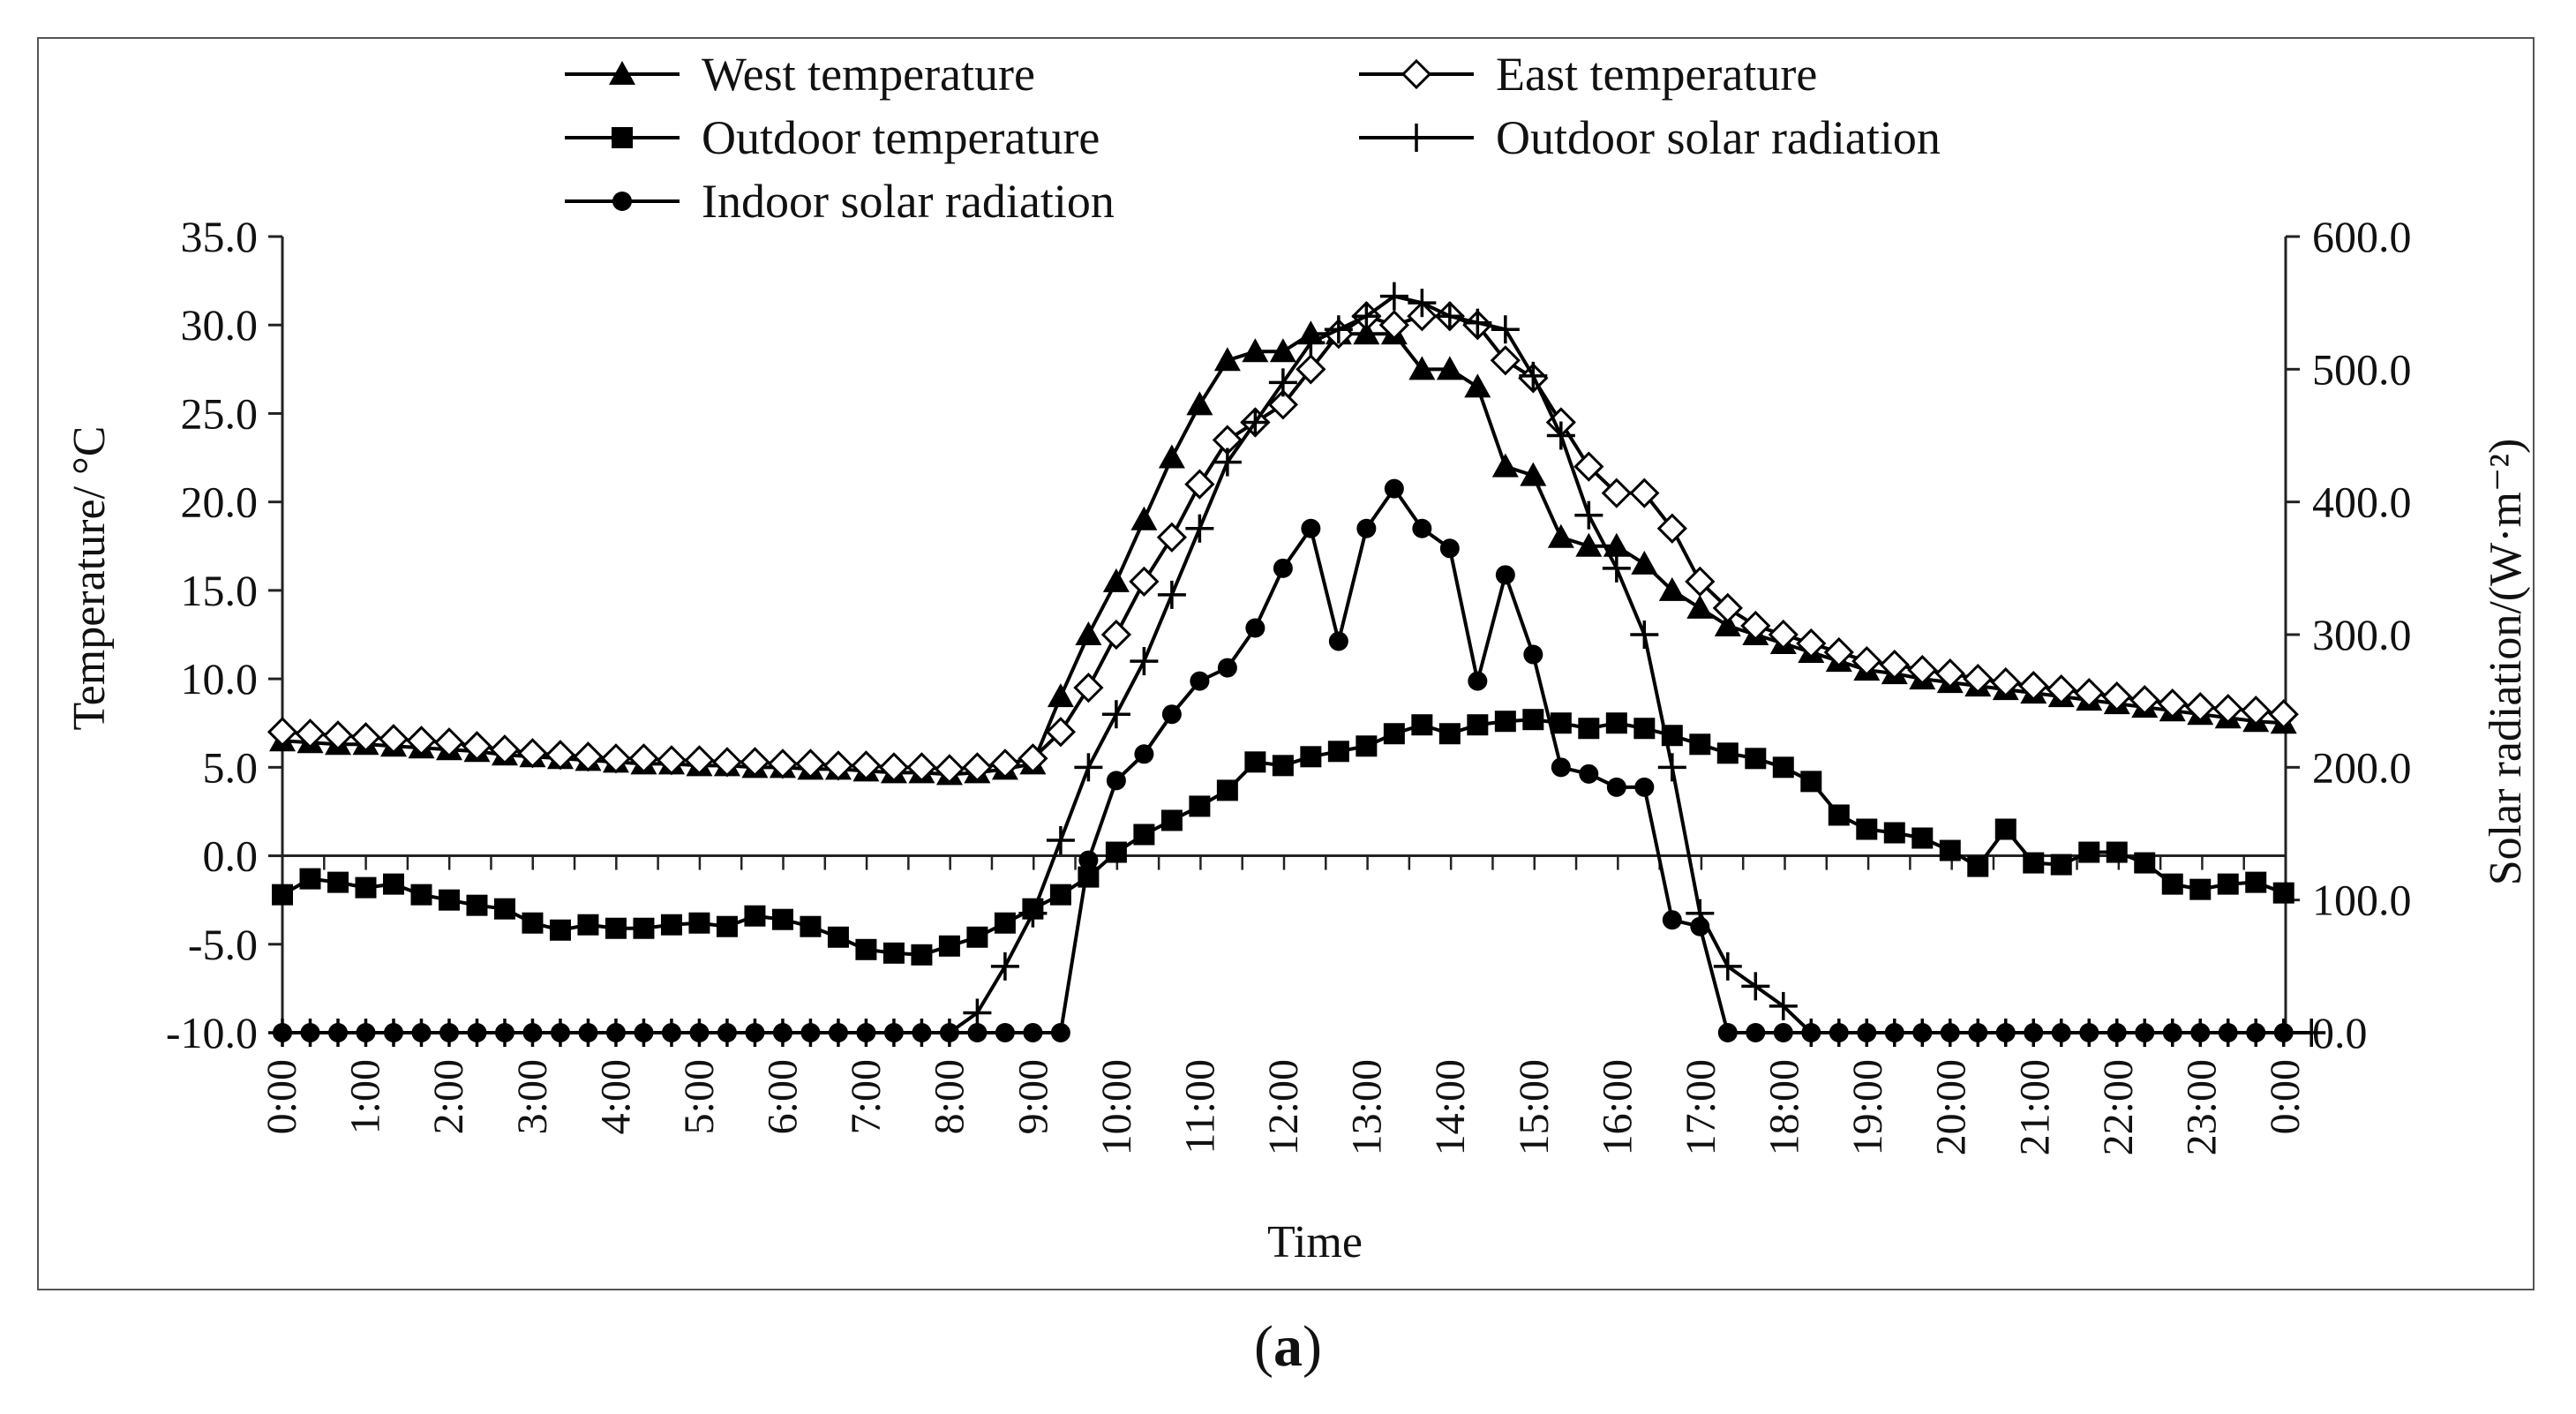  Describe the element at coordinates (220, 325) in the screenshot. I see `y-tick-label-left: 30.0` at that location.